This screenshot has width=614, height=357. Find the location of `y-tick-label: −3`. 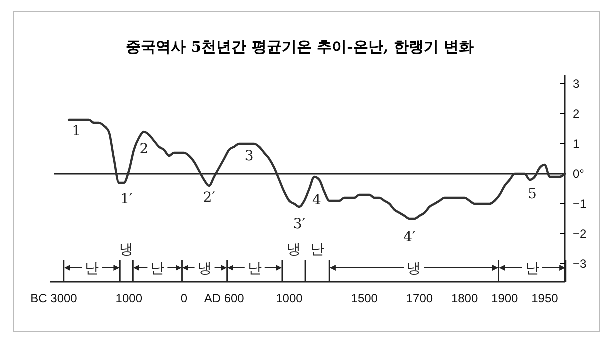

y-tick-label: −3 is located at coordinates (580, 263).